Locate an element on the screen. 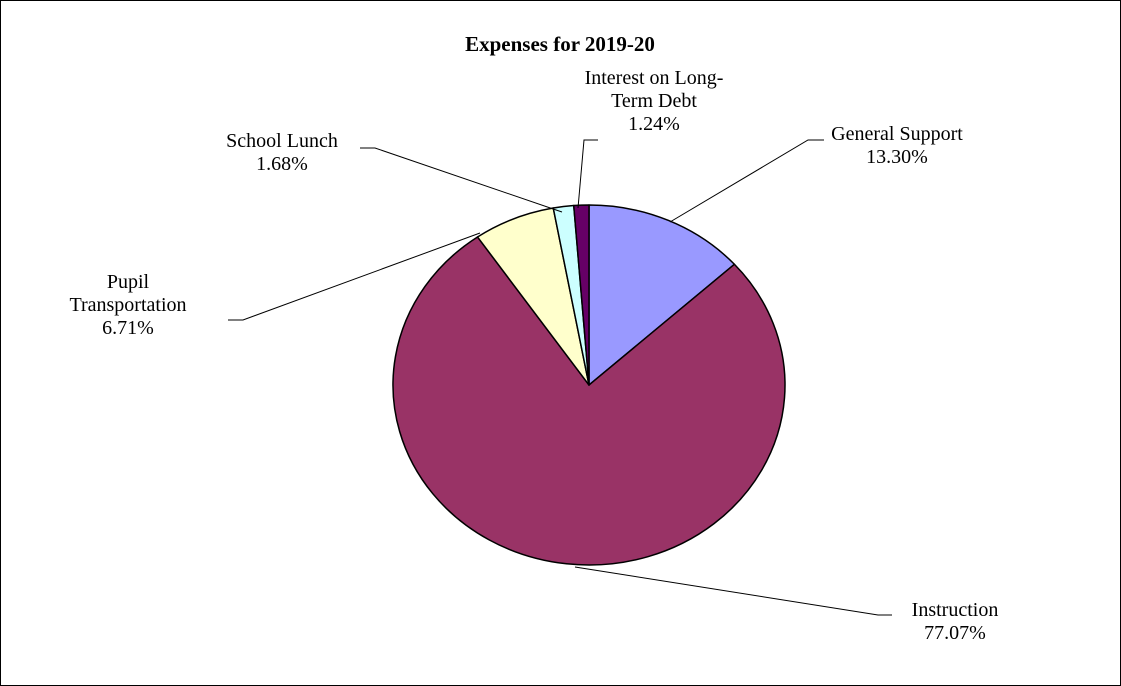  slice-category-label: Pupil is located at coordinates (128, 282).